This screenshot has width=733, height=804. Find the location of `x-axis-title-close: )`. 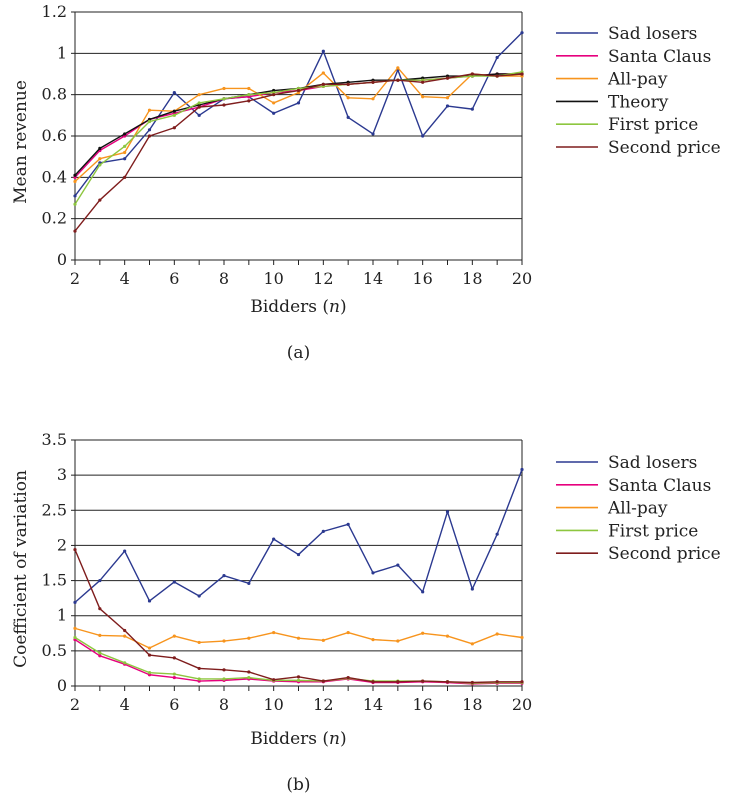

x-axis-title-close: ) is located at coordinates (343, 739).